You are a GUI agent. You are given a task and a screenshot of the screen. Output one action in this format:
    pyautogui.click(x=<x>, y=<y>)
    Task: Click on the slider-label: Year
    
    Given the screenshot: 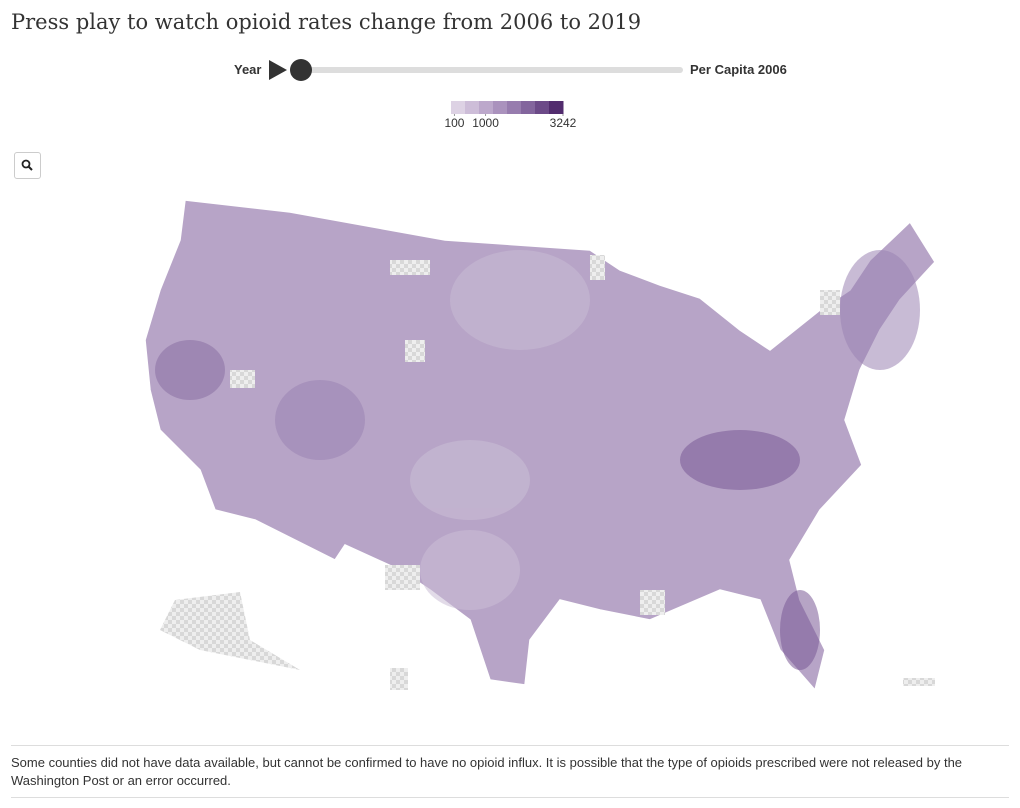 What is the action you would take?
    pyautogui.click(x=248, y=69)
    